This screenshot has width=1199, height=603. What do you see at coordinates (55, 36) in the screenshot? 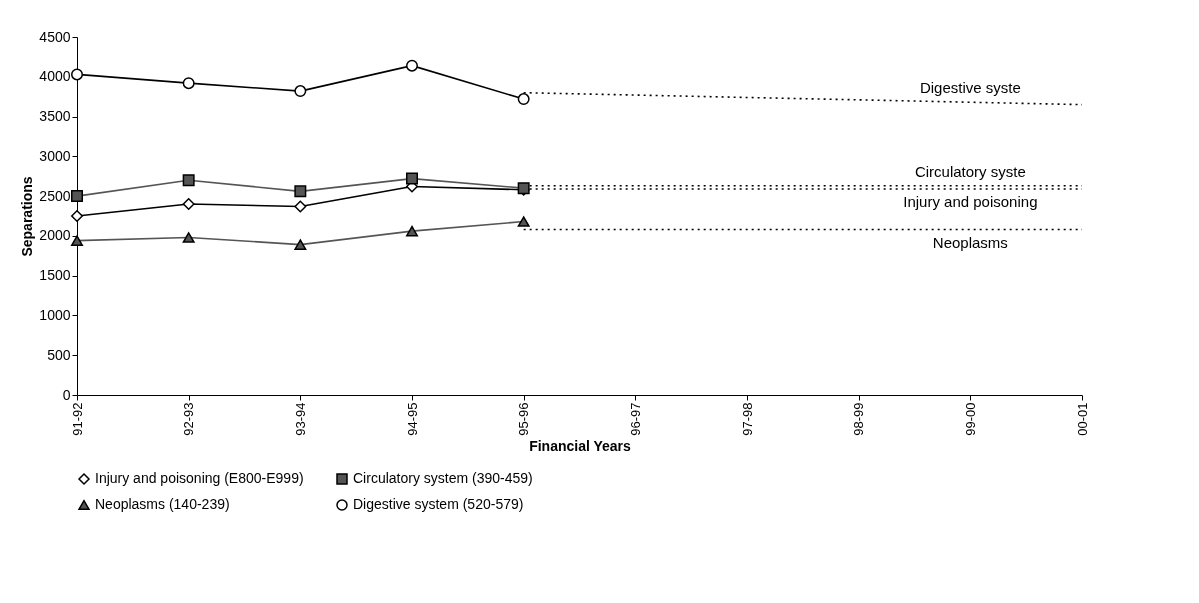
I see `y-tick-label: 4500` at bounding box center [55, 36].